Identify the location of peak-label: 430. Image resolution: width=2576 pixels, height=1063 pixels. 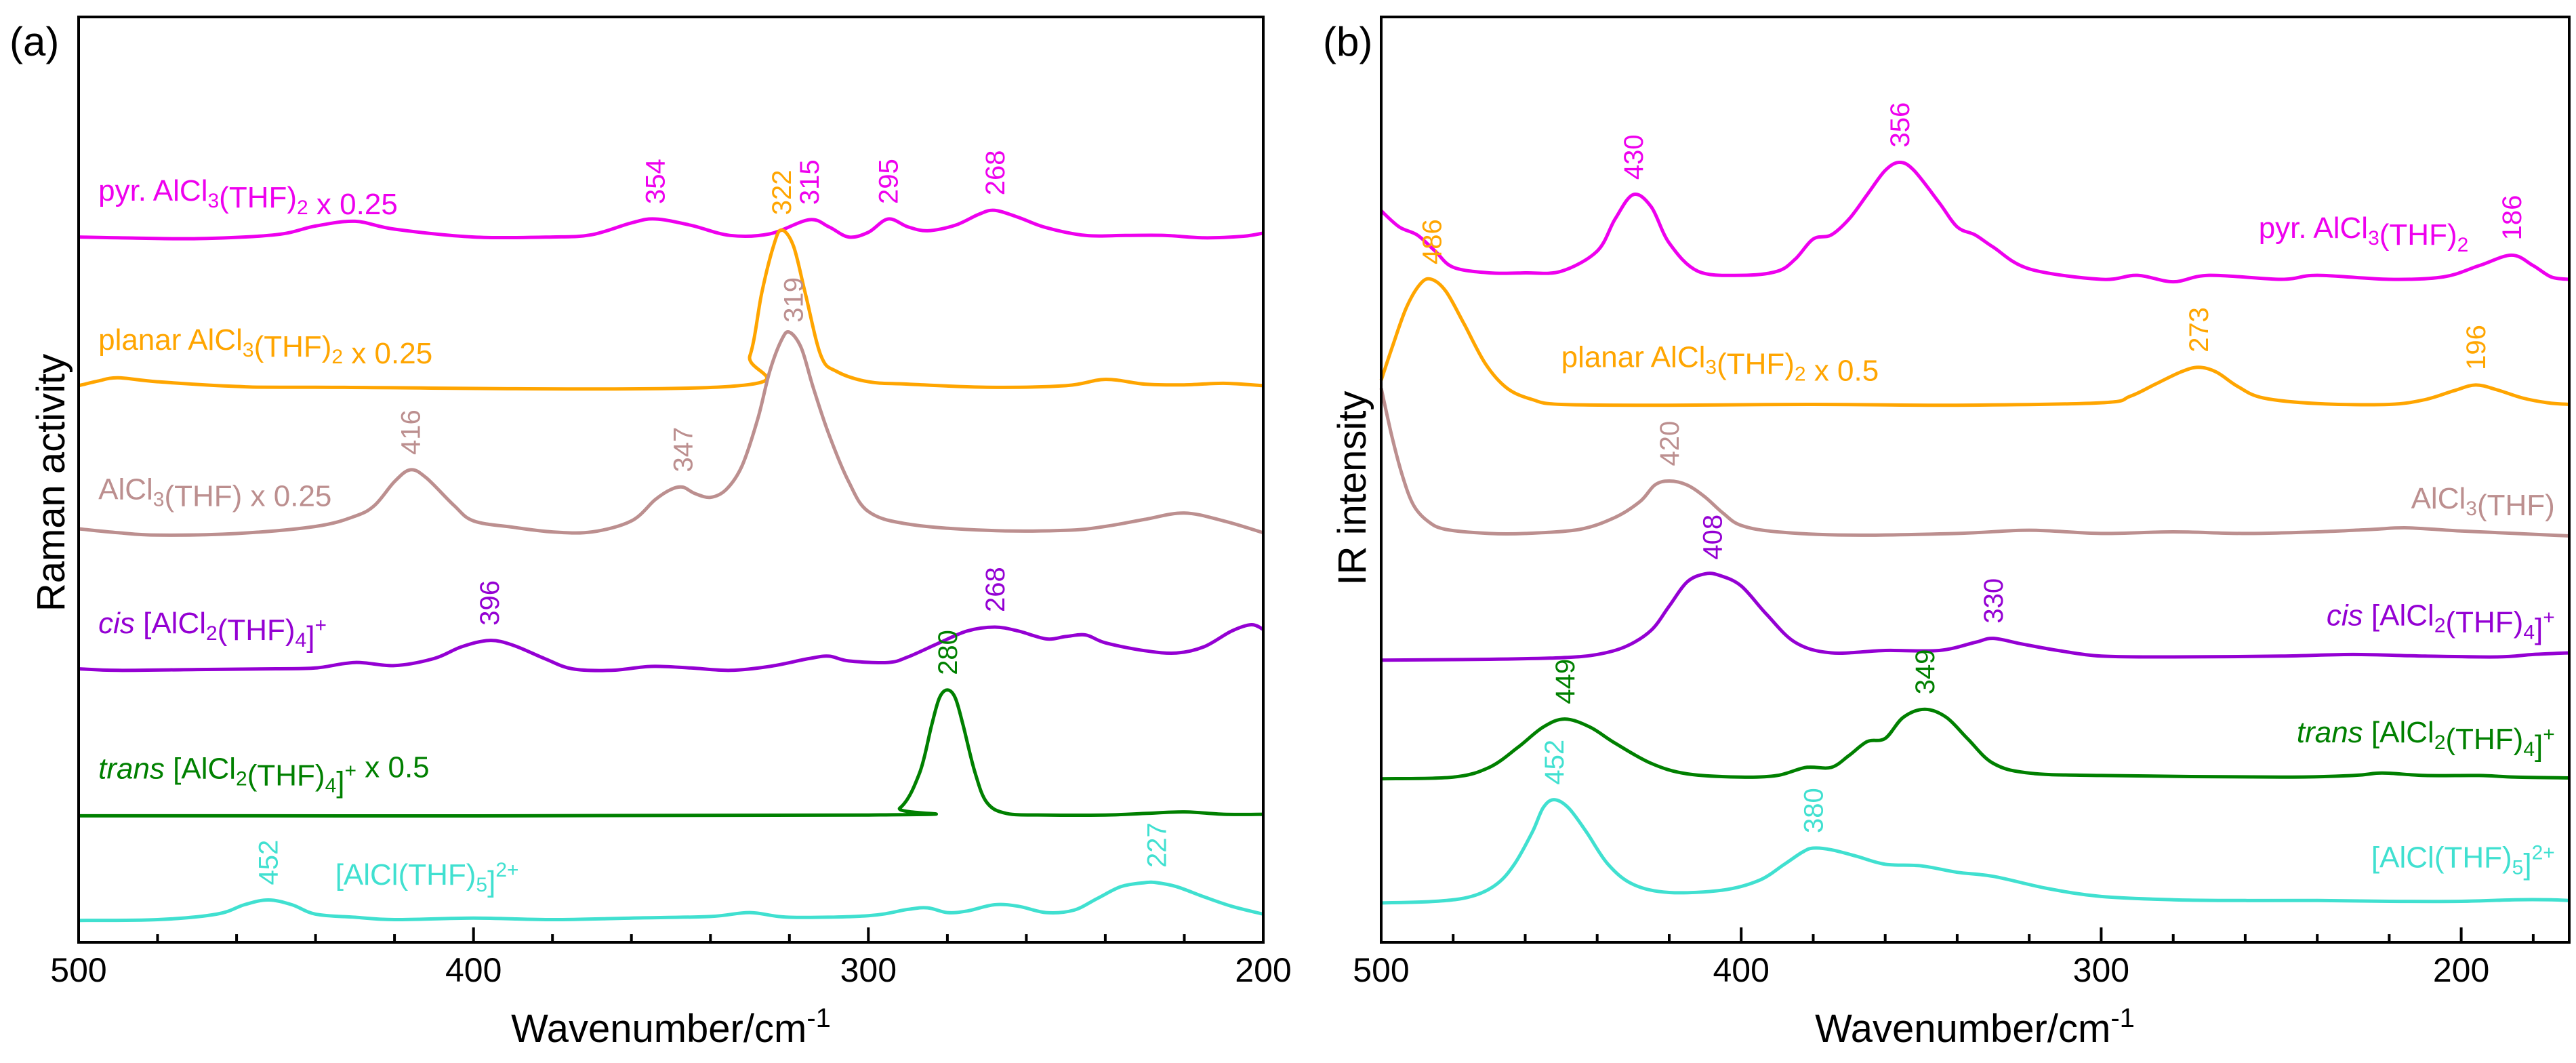
(1634, 157).